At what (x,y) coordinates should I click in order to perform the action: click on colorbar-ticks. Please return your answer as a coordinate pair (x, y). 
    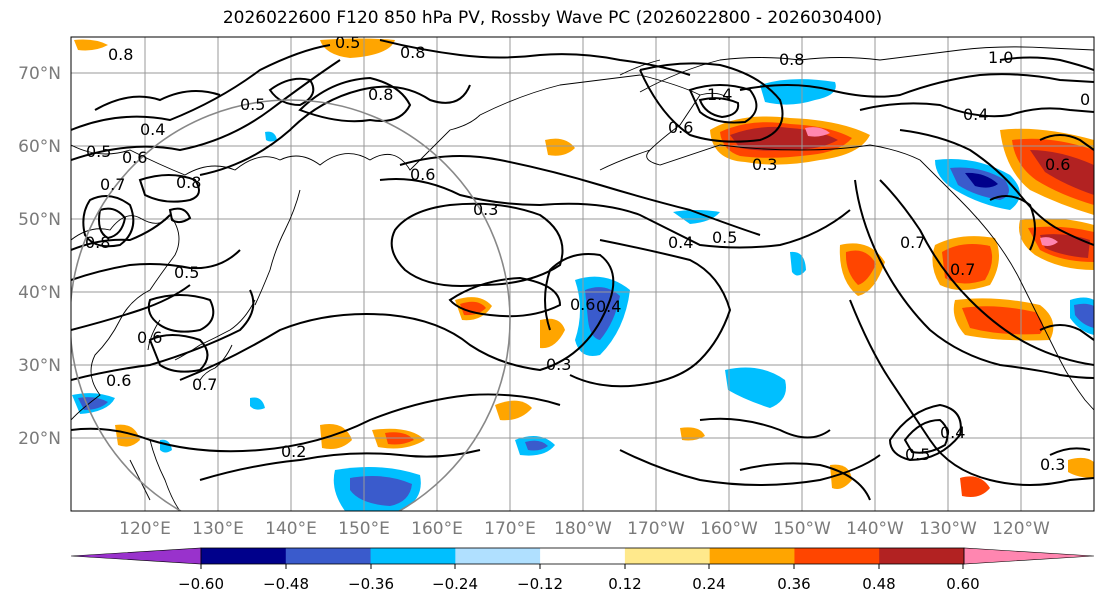
    Looking at the image, I should click on (582, 566).